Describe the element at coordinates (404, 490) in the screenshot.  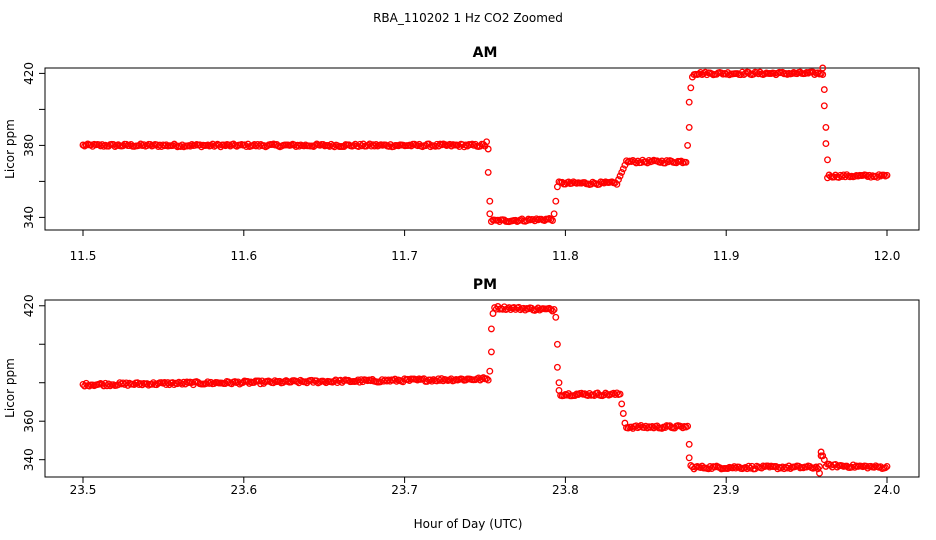
I see `x-tick-label: 23.7` at that location.